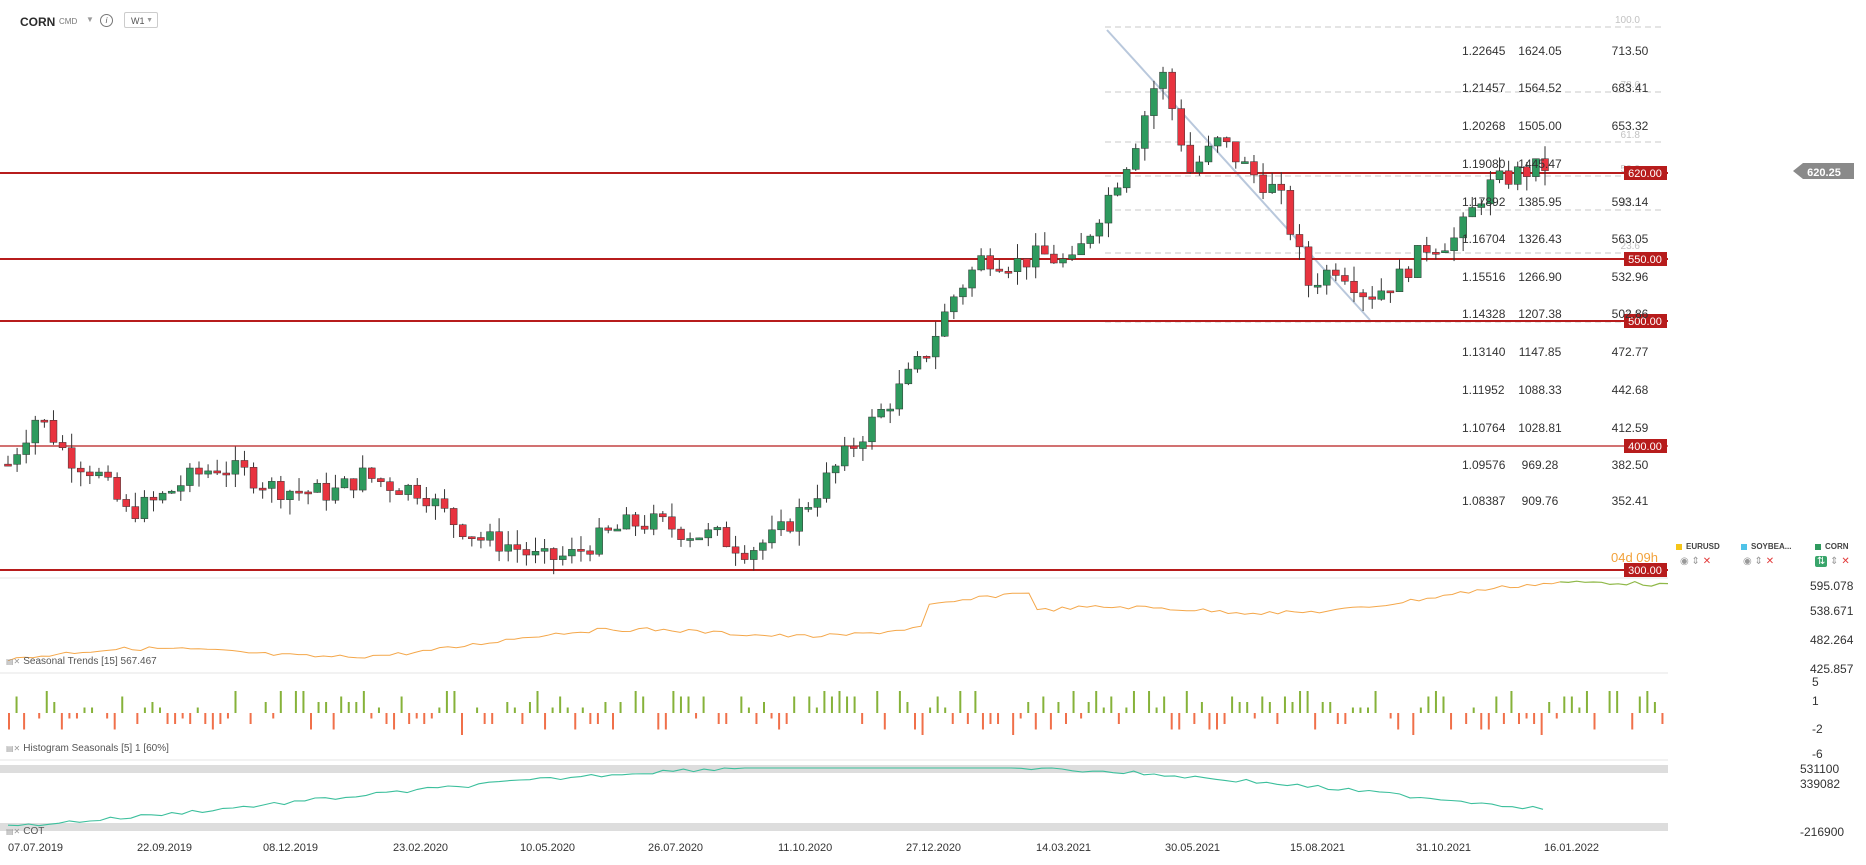  What do you see at coordinates (676, 848) in the screenshot?
I see `time-axis-label: 26.07.2020` at bounding box center [676, 848].